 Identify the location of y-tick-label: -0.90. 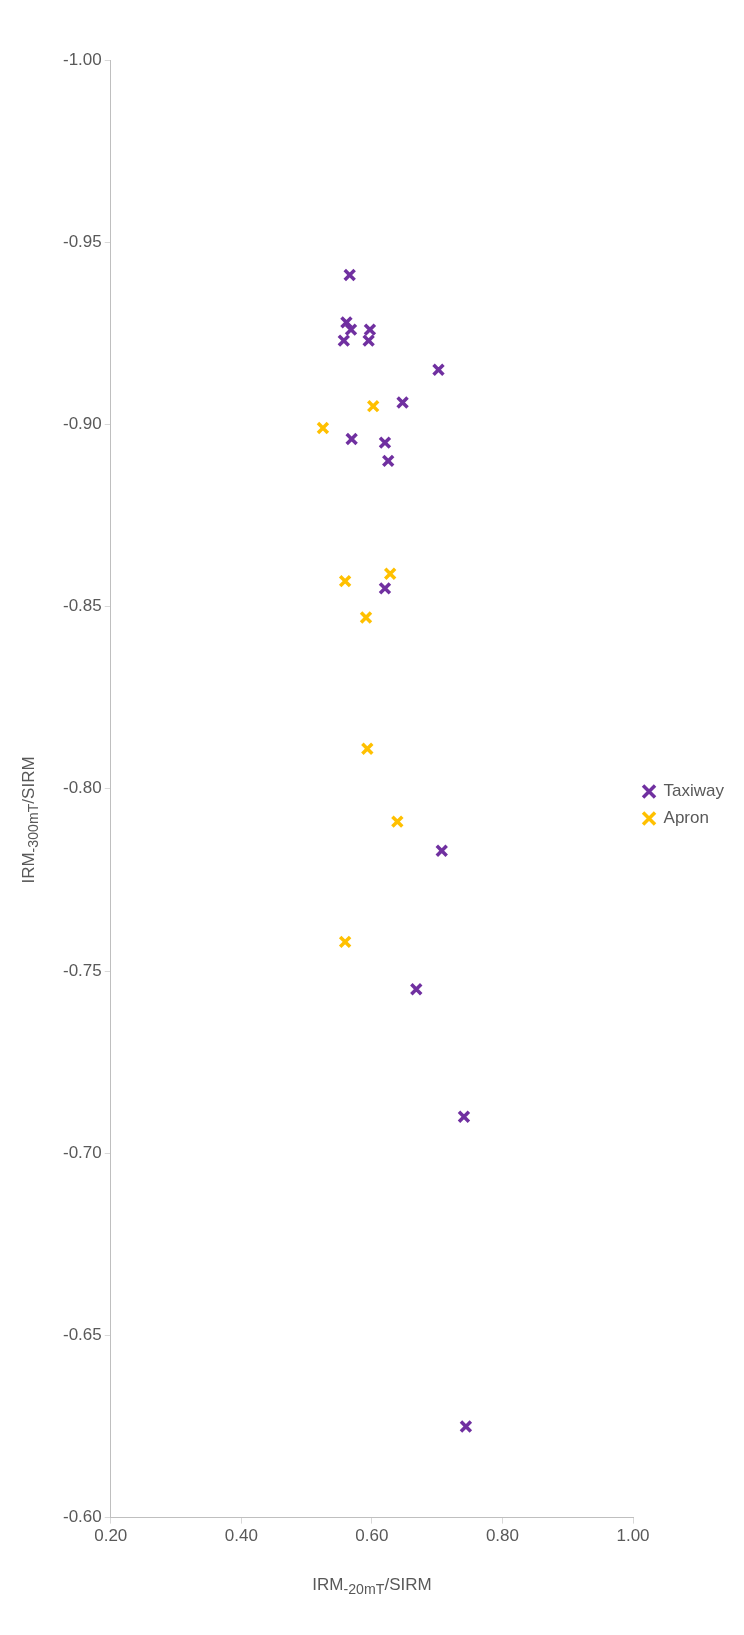
(82, 424).